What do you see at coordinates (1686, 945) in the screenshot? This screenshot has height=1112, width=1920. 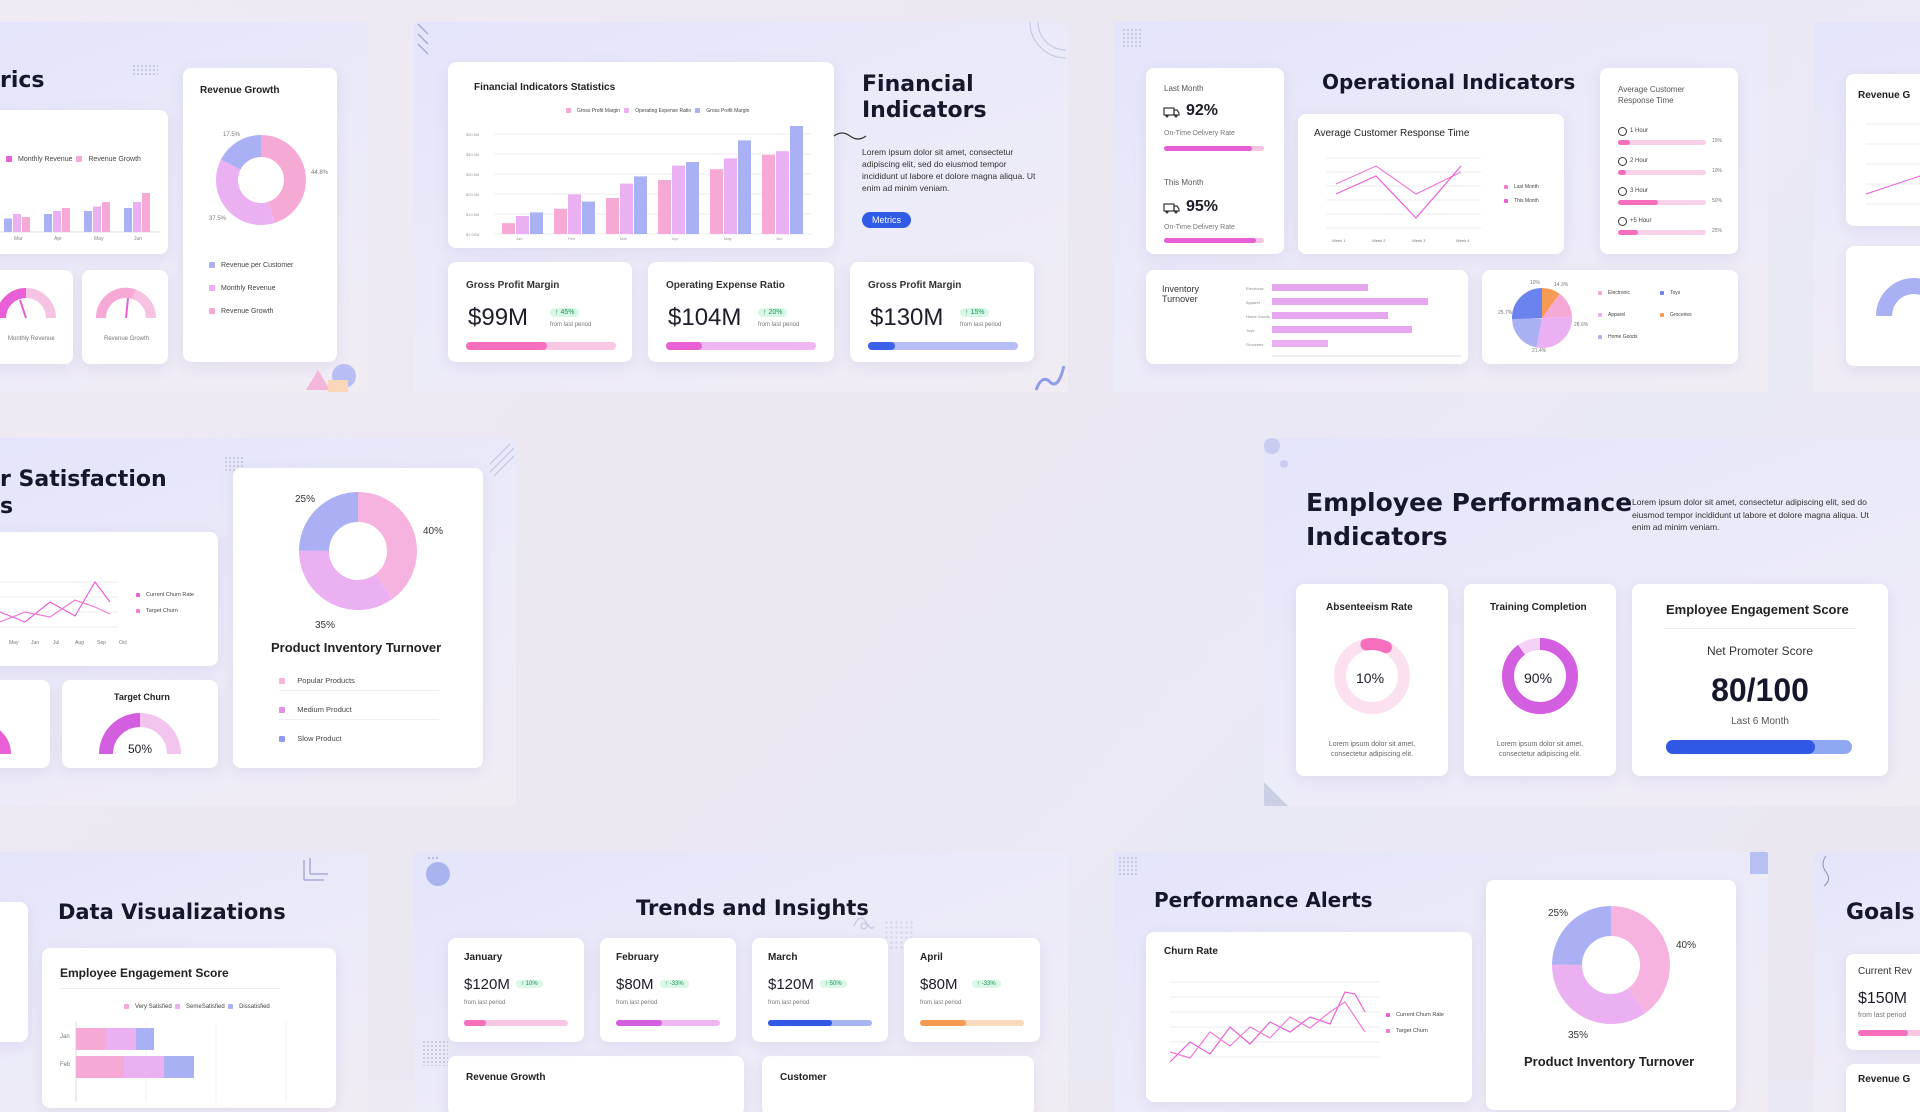 I see `donut-label: 40%` at bounding box center [1686, 945].